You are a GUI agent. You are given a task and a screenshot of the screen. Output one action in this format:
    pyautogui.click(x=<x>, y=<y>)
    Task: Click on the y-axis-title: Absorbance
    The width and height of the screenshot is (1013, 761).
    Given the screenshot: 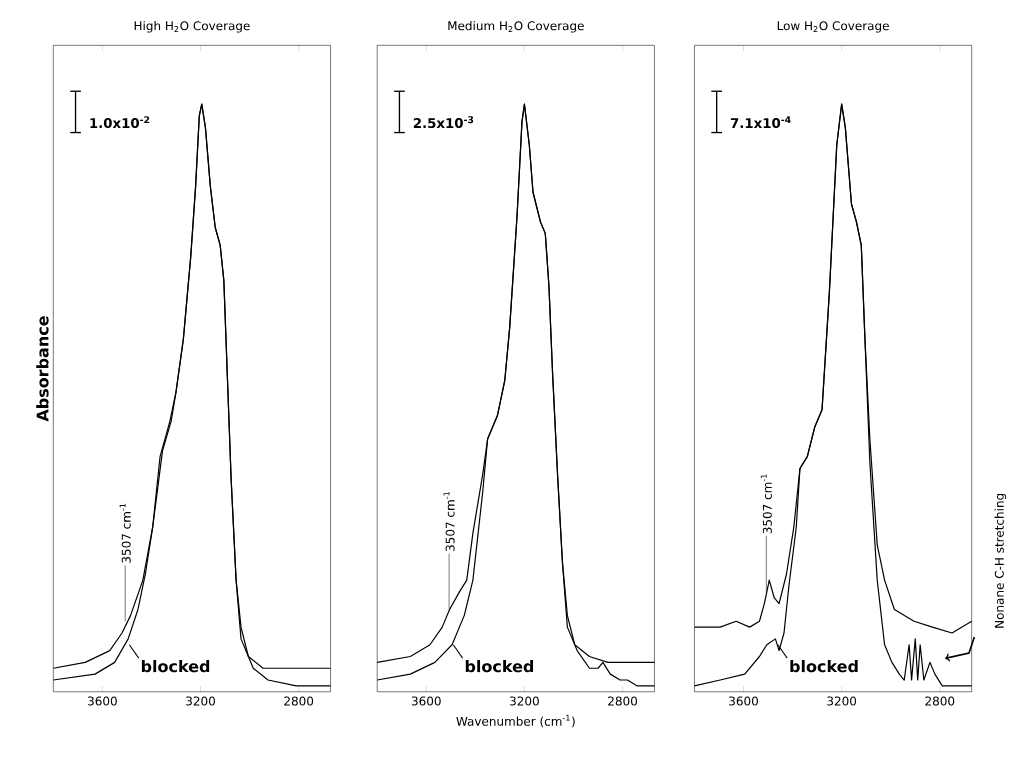 What is the action you would take?
    pyautogui.click(x=42, y=369)
    